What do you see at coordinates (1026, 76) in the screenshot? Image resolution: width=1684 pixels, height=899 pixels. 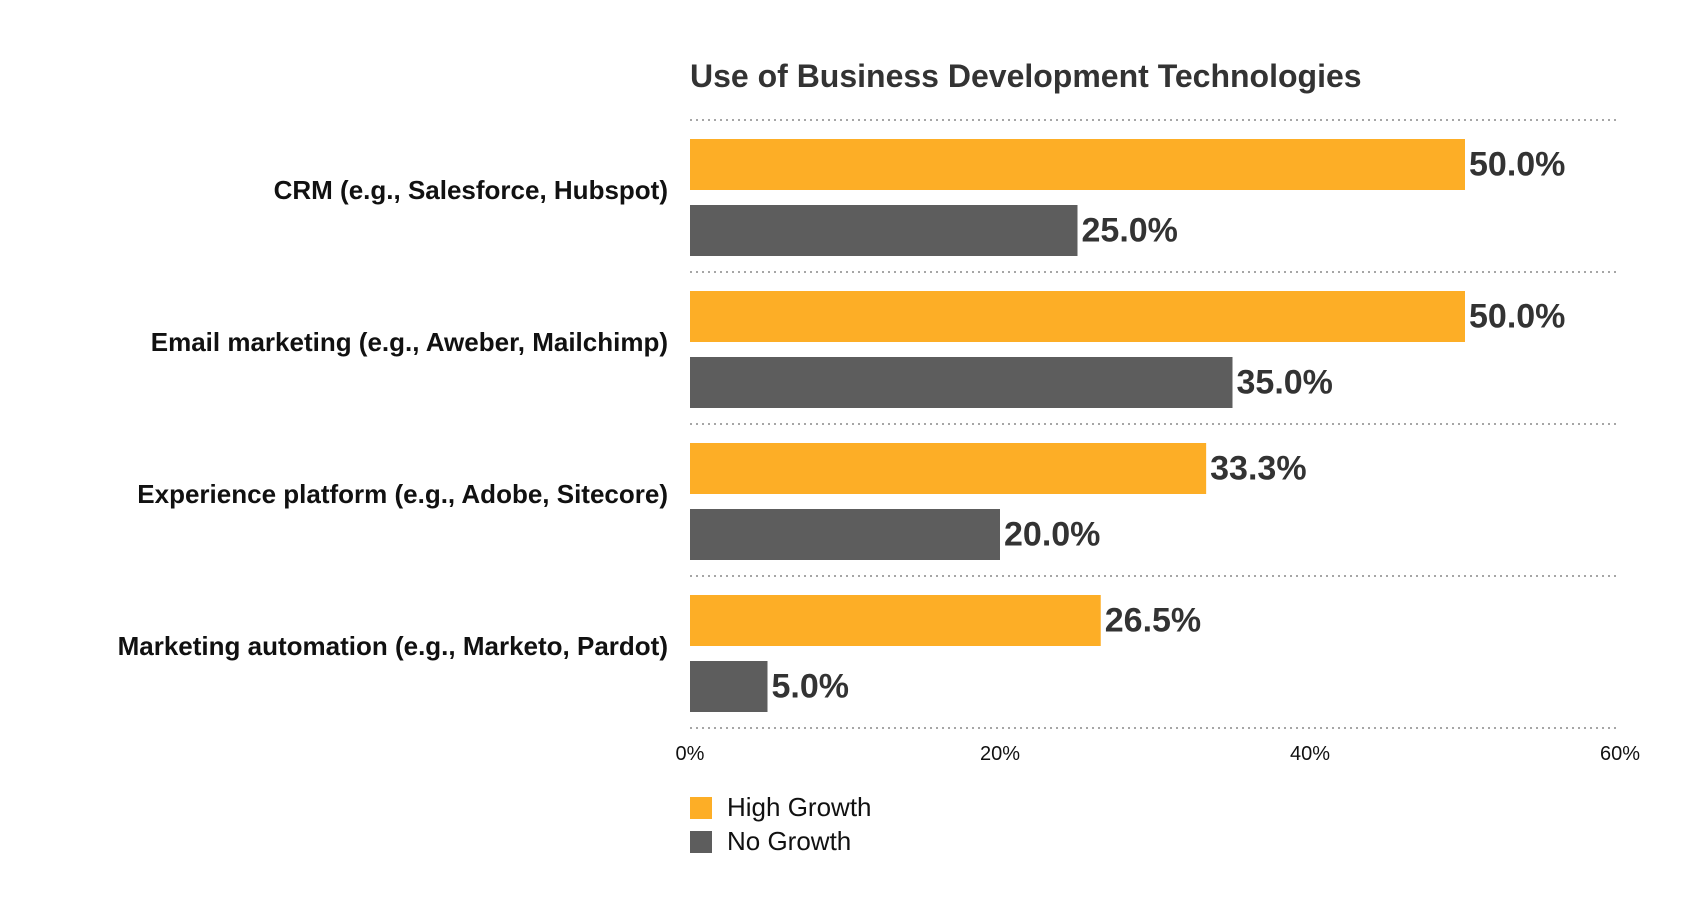 I see `chart-title: Use of Business Development Technologies` at bounding box center [1026, 76].